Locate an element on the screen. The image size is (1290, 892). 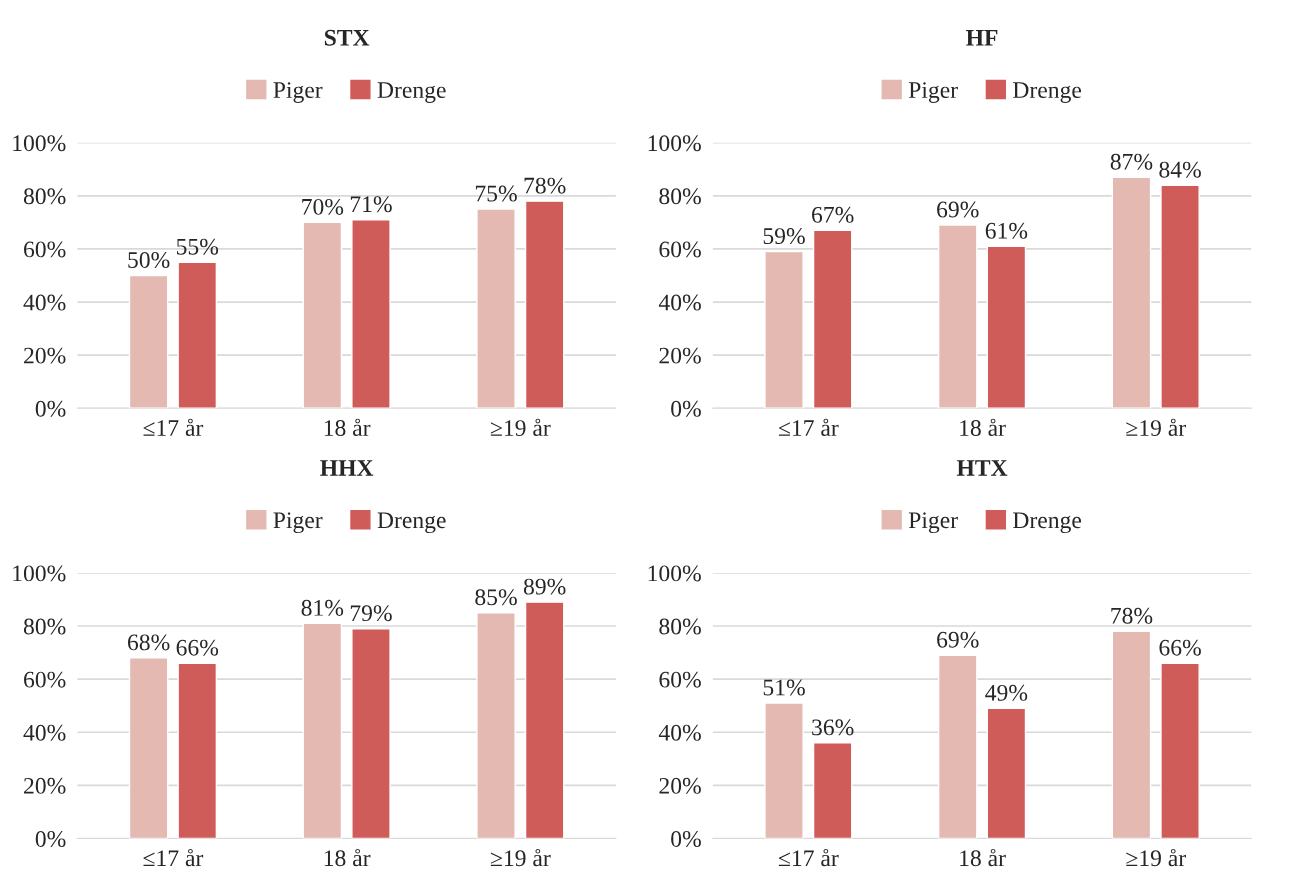
data-label: 61% is located at coordinates (1006, 230).